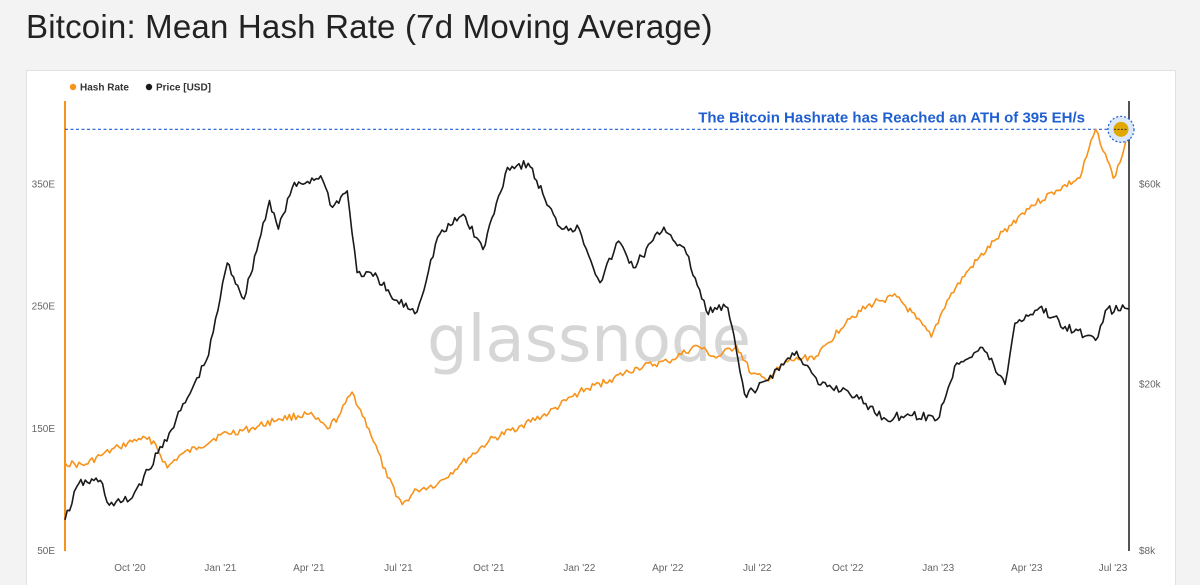  I want to click on x-tick-label: Jan '21, so click(220, 568).